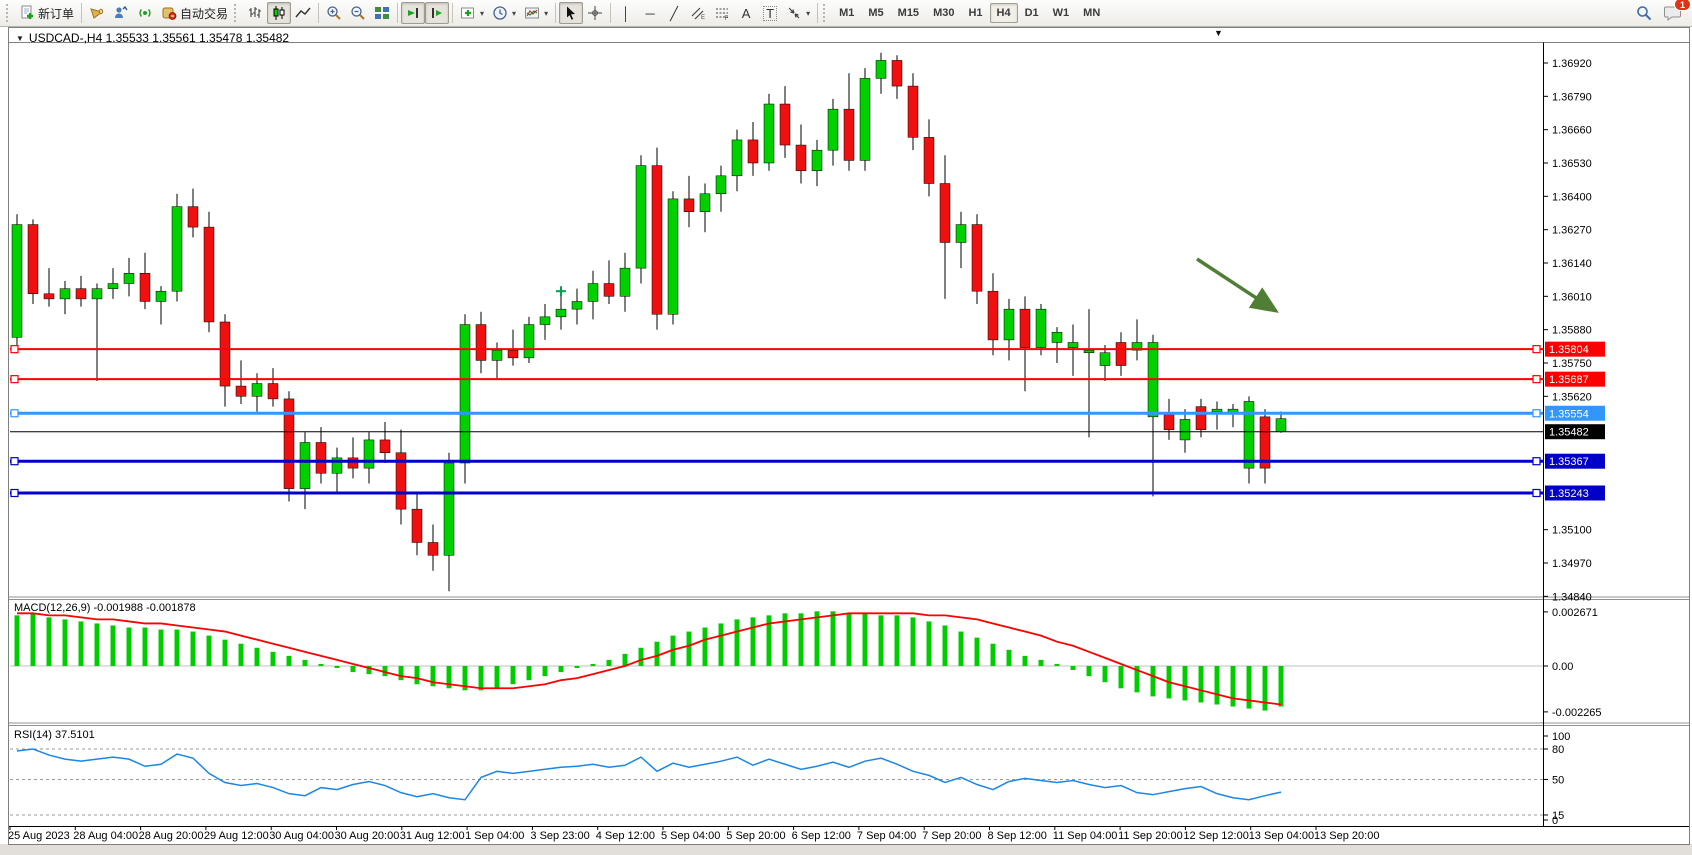 This screenshot has height=855, width=1692. I want to click on autoscroll-button, so click(413, 13).